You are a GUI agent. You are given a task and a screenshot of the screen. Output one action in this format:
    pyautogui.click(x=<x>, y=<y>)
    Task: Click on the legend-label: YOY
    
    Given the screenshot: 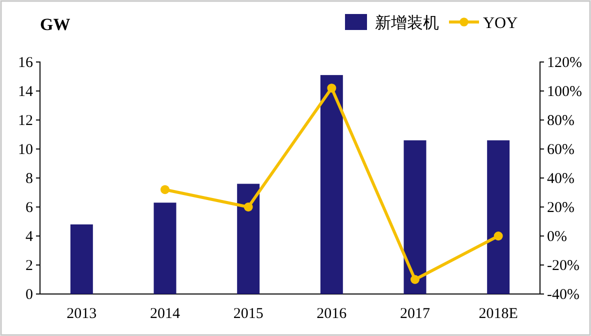 What is the action you would take?
    pyautogui.click(x=500, y=23)
    